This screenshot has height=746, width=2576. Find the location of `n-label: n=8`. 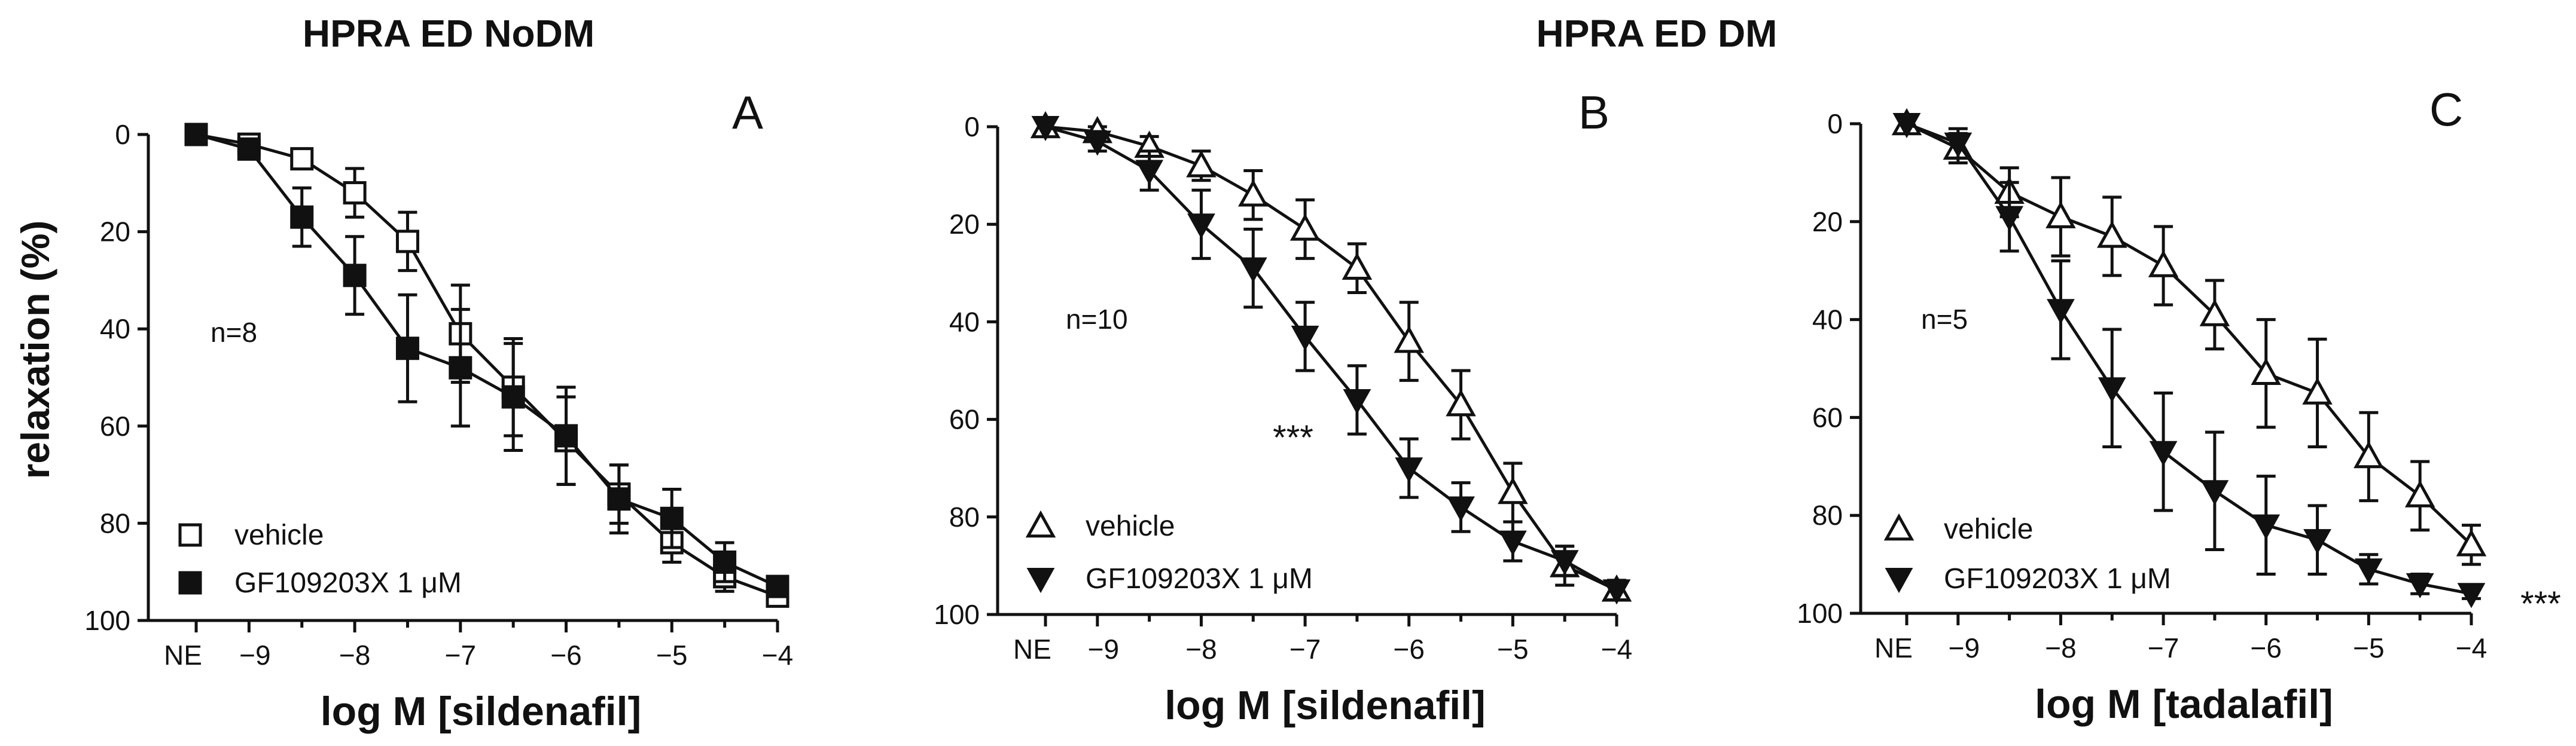

n-label: n=8 is located at coordinates (234, 332).